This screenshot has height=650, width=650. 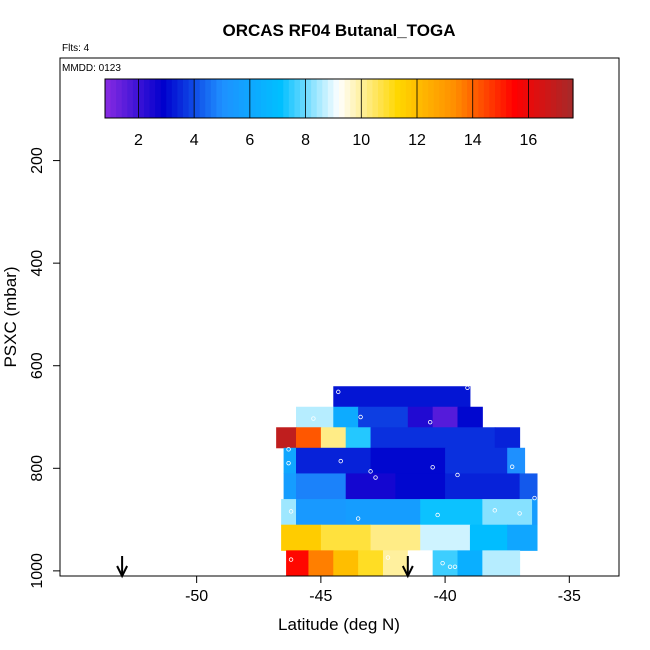 What do you see at coordinates (339, 624) in the screenshot?
I see `x-axis-label: Latitude (deg N)` at bounding box center [339, 624].